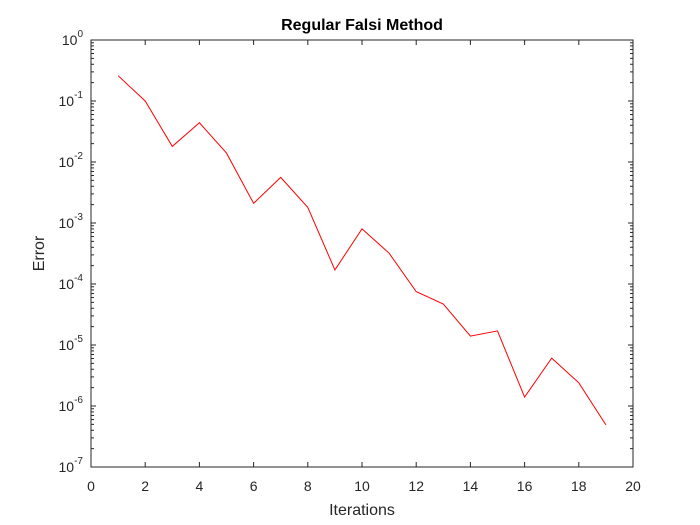 The image size is (700, 525). Describe the element at coordinates (579, 486) in the screenshot. I see `x-tick-label: 18` at that location.